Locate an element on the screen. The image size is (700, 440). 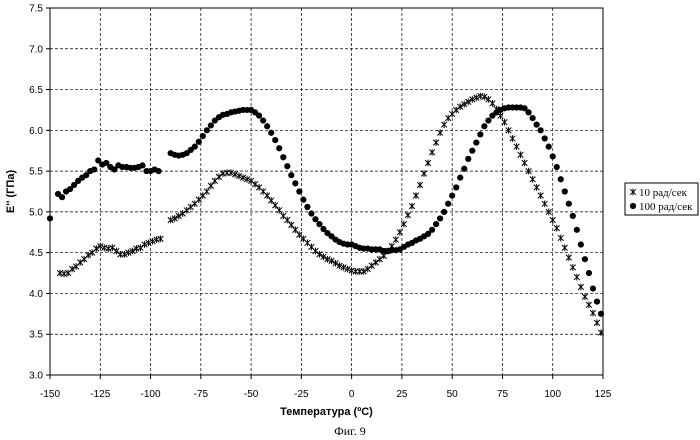
y-tick-label: 6.5 is located at coordinates (36, 90).